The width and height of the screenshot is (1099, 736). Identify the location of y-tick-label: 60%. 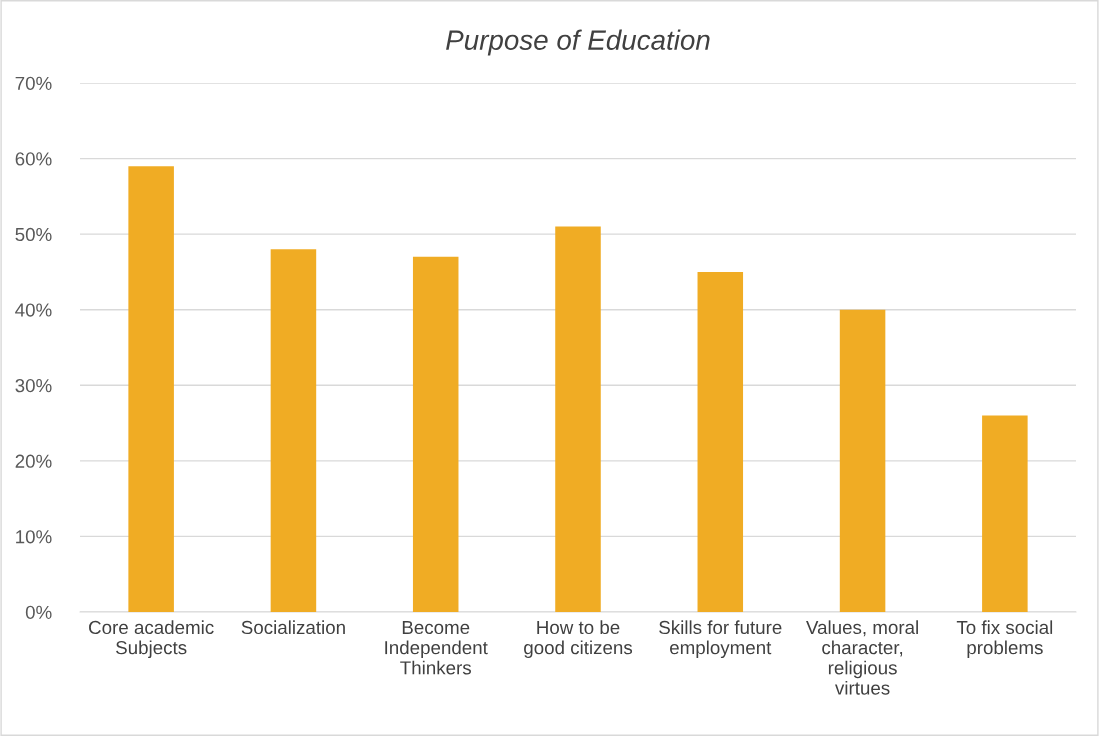
(33, 159).